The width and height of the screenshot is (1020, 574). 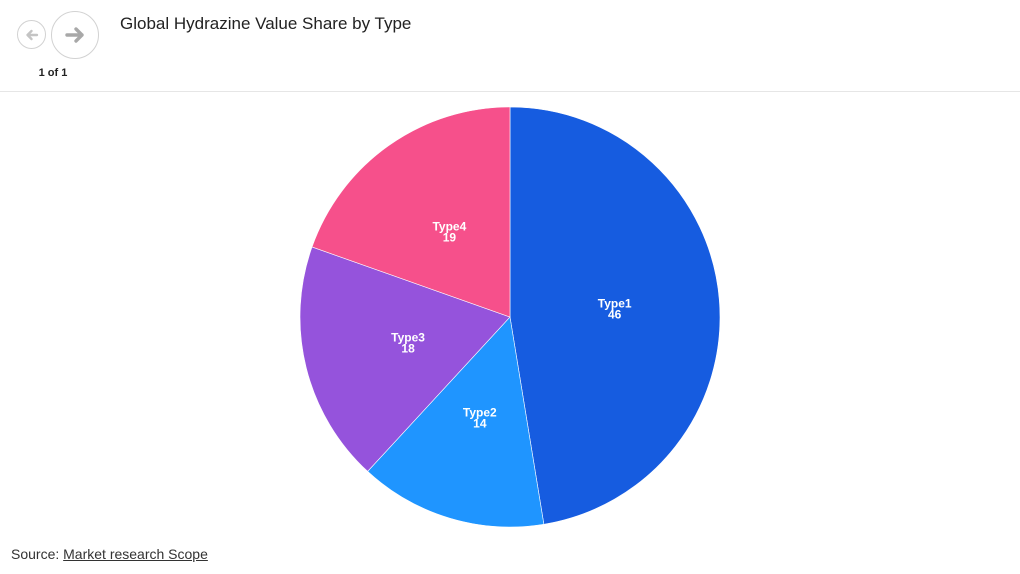 I want to click on arrow-left-icon, so click(x=32, y=35).